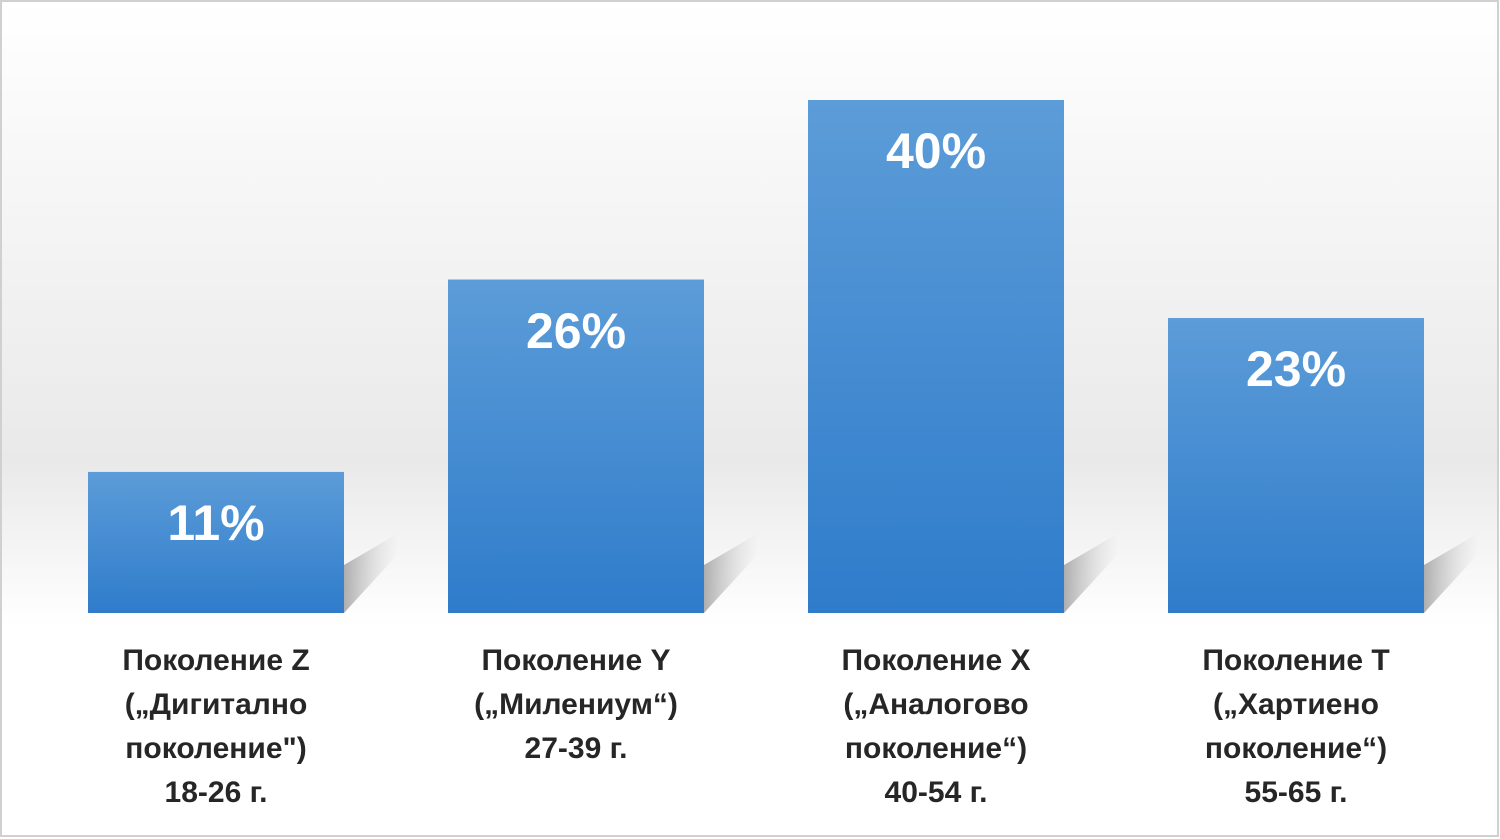 The image size is (1500, 839). I want to click on value-label: 23%, so click(1296, 369).